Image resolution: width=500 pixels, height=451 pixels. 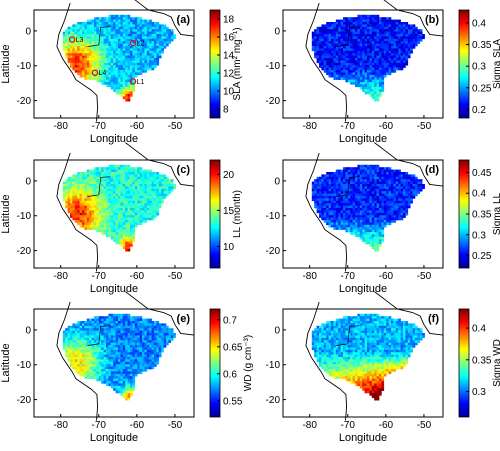 What do you see at coordinates (424, 126) in the screenshot?
I see `x-tick-label: -50` at bounding box center [424, 126].